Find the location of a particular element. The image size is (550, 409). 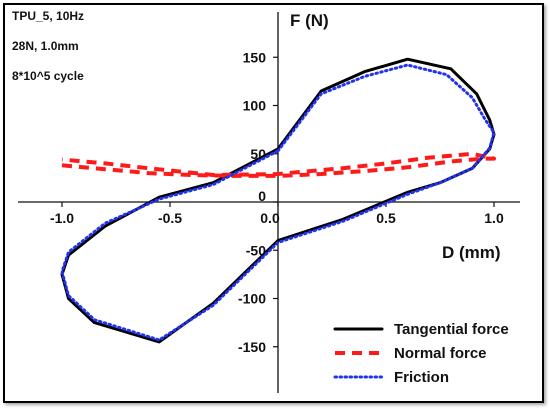

legend-label-normal: Normal force is located at coordinates (440, 353).